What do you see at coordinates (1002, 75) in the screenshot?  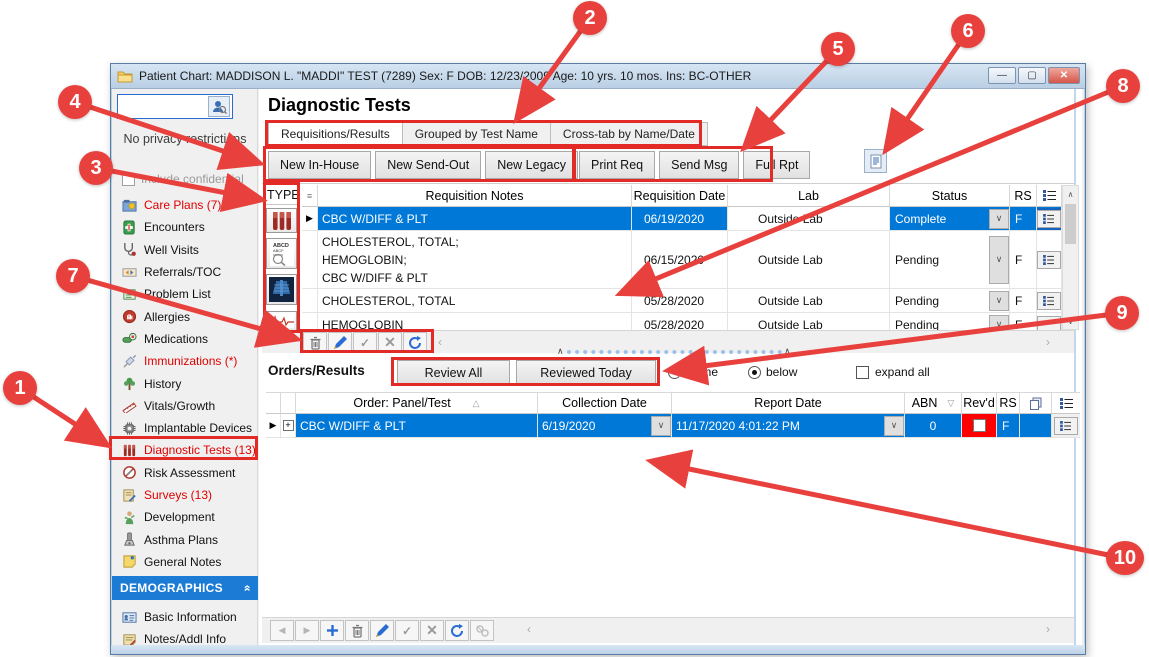 I see `minimize-button: —` at bounding box center [1002, 75].